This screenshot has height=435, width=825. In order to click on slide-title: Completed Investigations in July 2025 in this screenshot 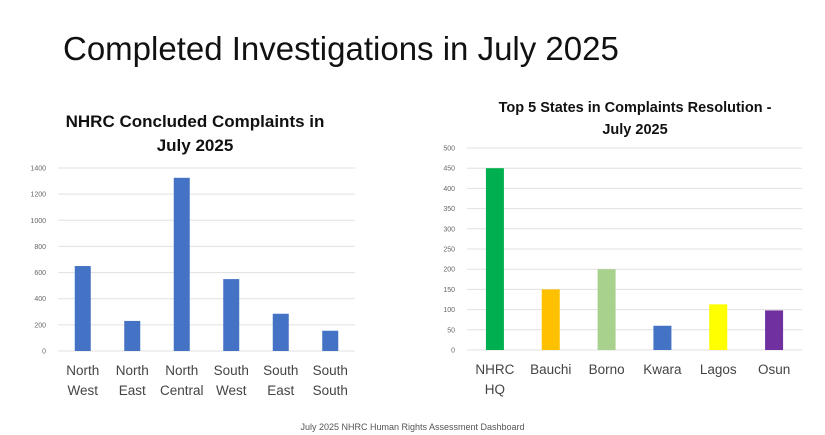, I will do `click(341, 48)`.